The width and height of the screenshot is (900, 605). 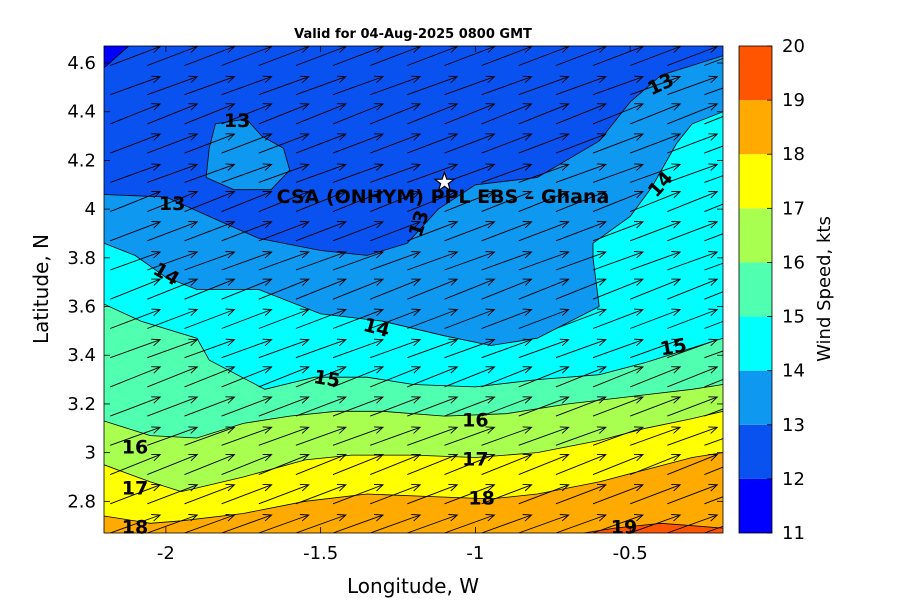 I want to click on contour-label-19: 19, so click(x=624, y=528).